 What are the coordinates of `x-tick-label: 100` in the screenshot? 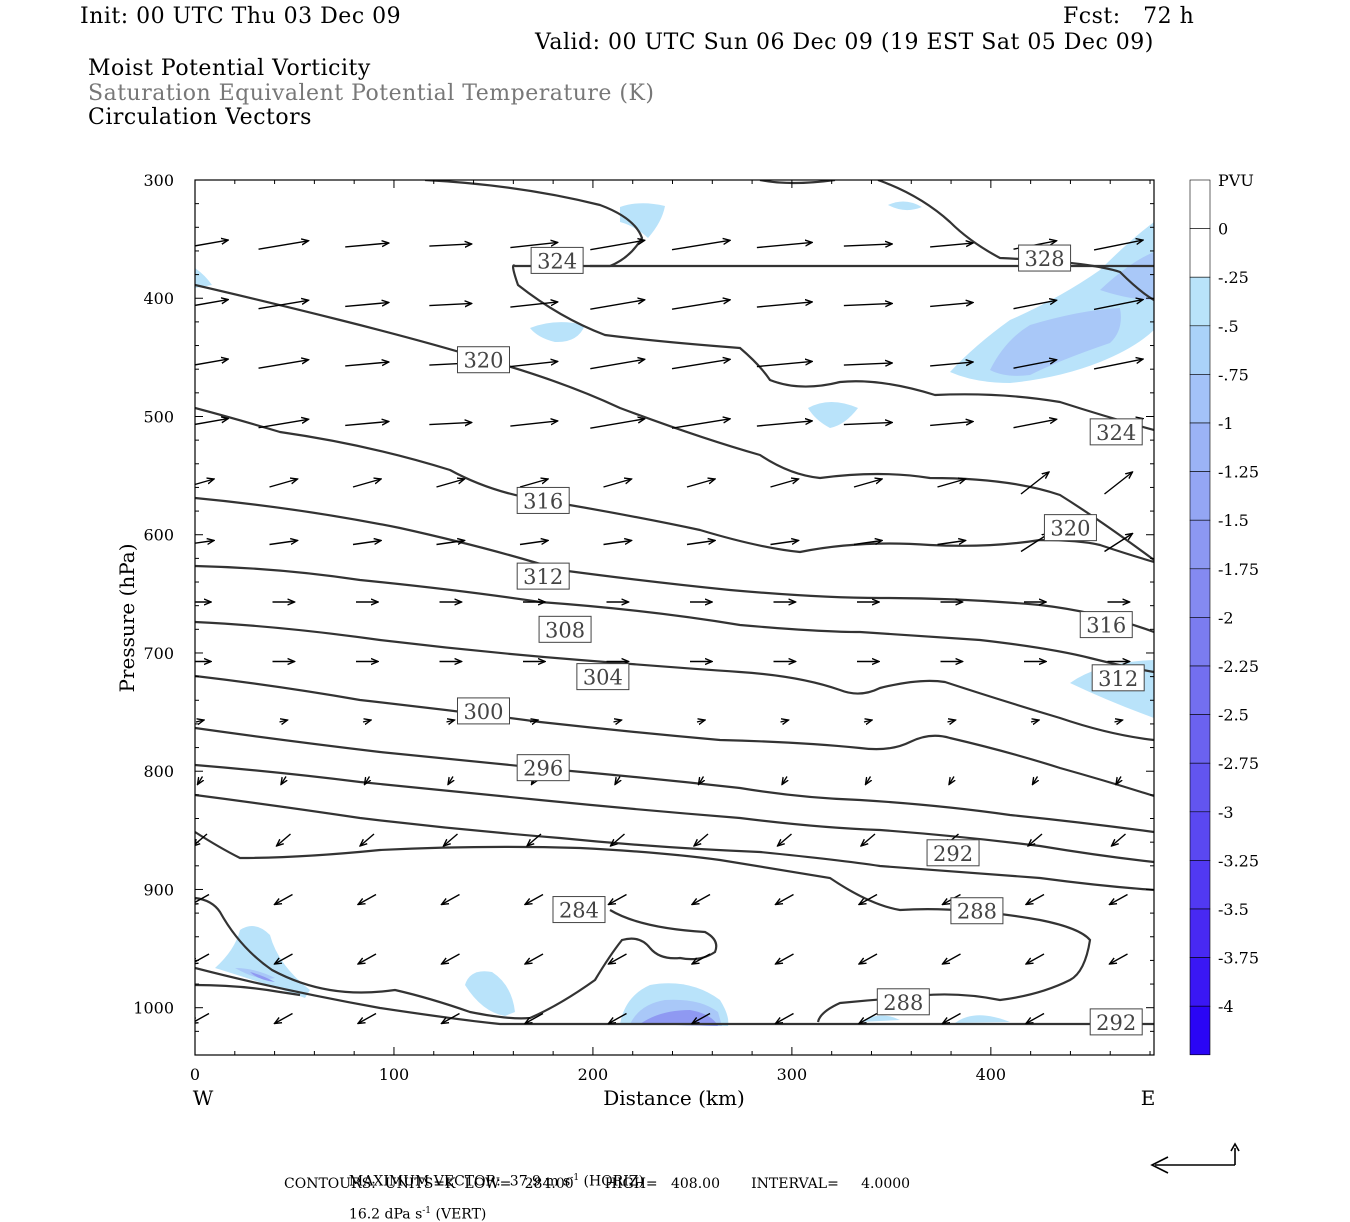 It's located at (394, 1074).